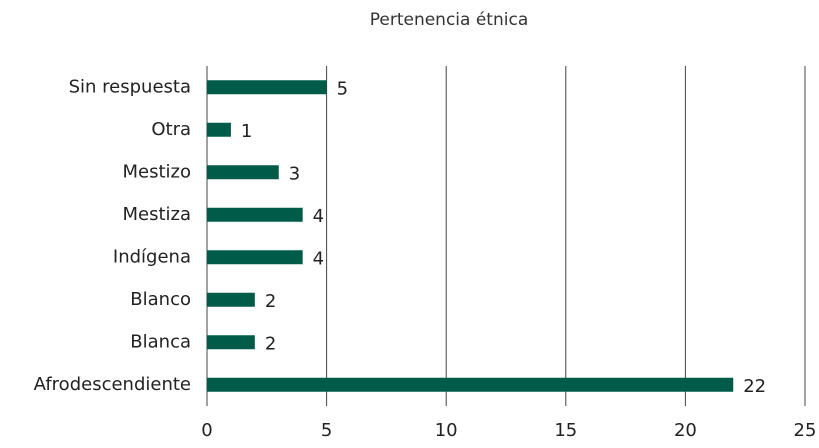  What do you see at coordinates (206, 430) in the screenshot?
I see `x-tick-label: 0` at bounding box center [206, 430].